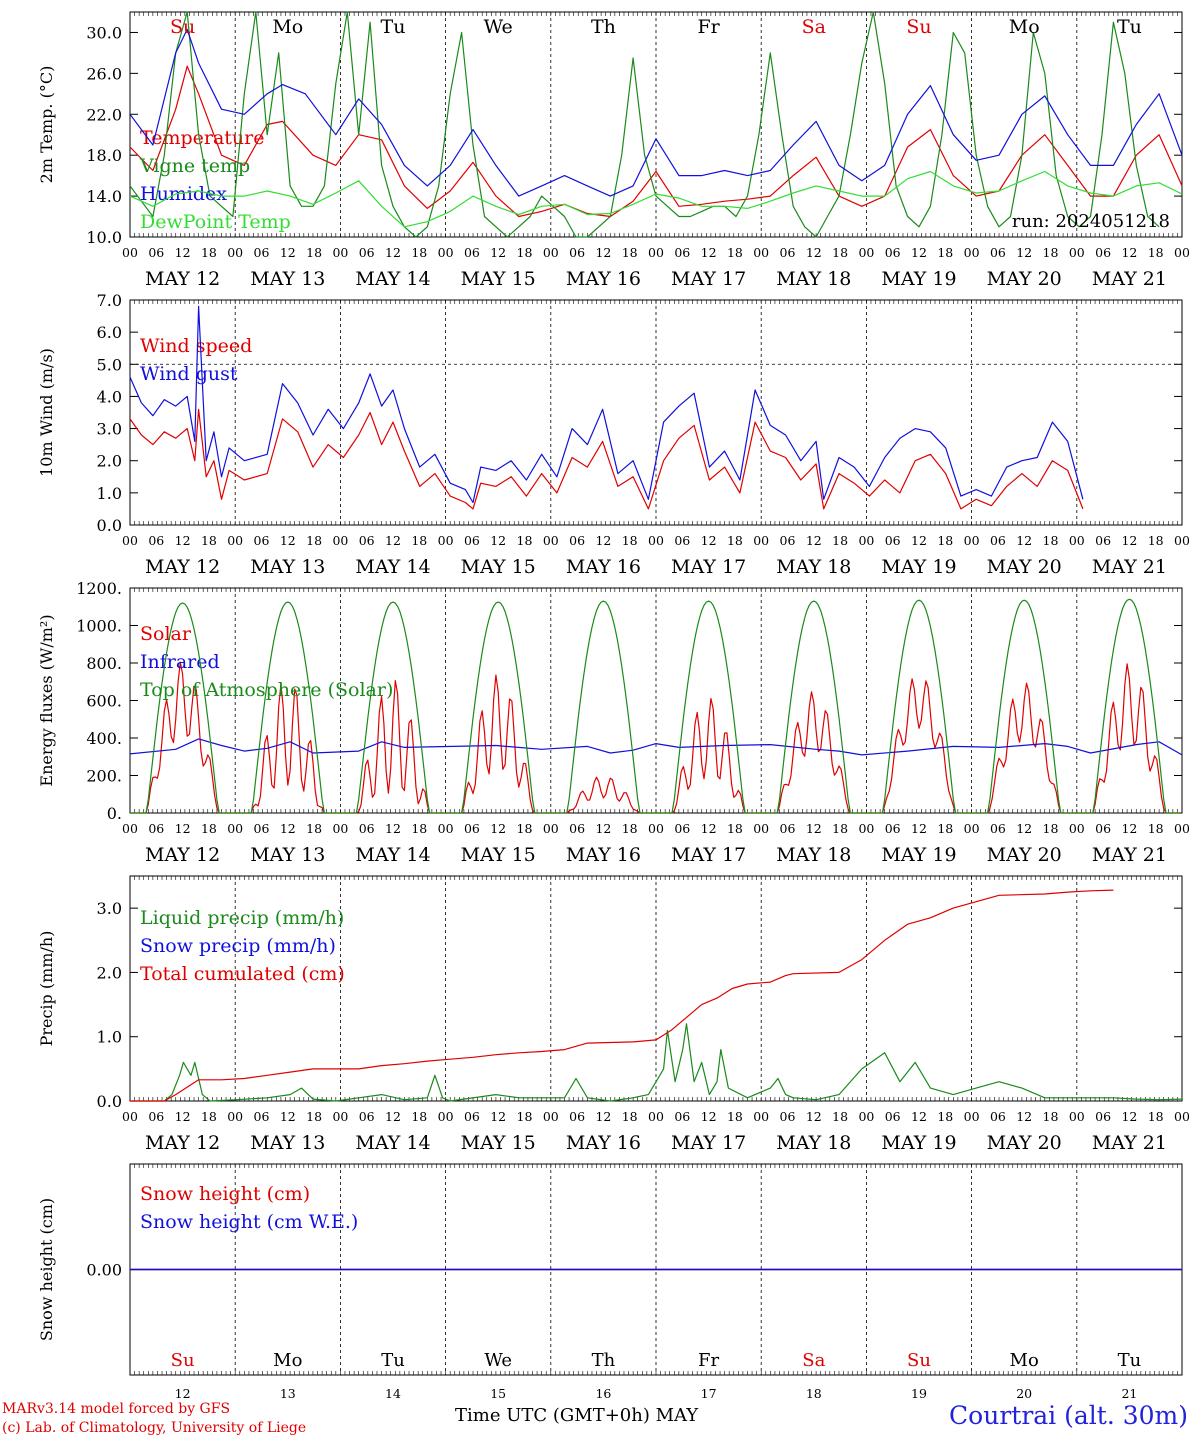 The image size is (1194, 1440). I want to click on weekday-label-bottom: Fr, so click(708, 1360).